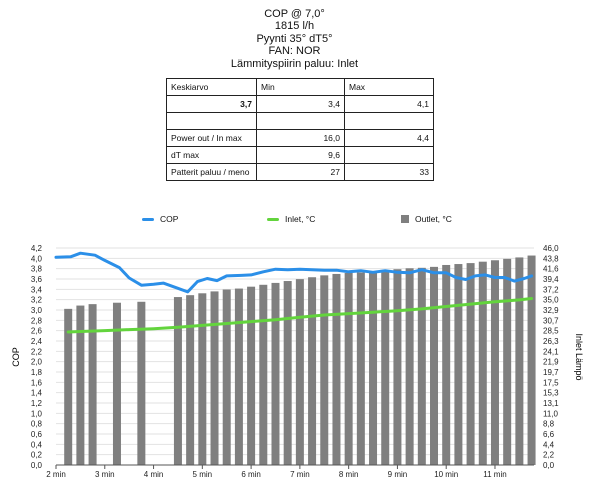 This screenshot has height=491, width=589. I want to click on legend-item-outlet: Outlet, °C, so click(426, 219).